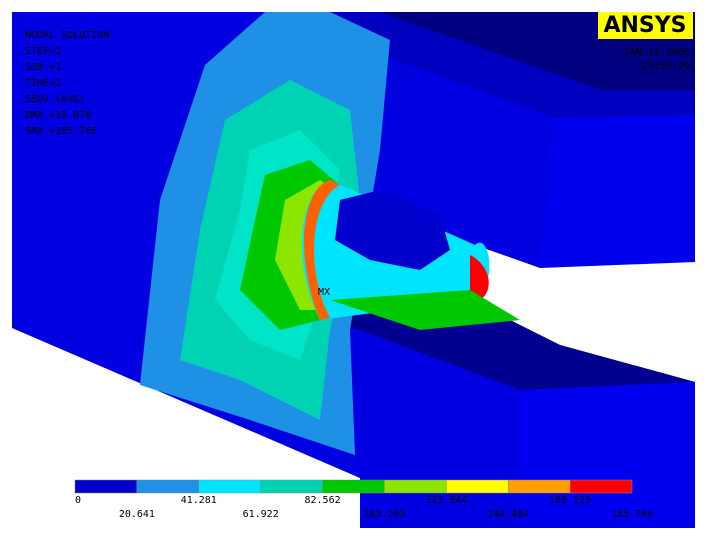 Image resolution: width=724 pixels, height=542 pixels. I want to click on info-line: DMX =15.078, so click(58, 115).